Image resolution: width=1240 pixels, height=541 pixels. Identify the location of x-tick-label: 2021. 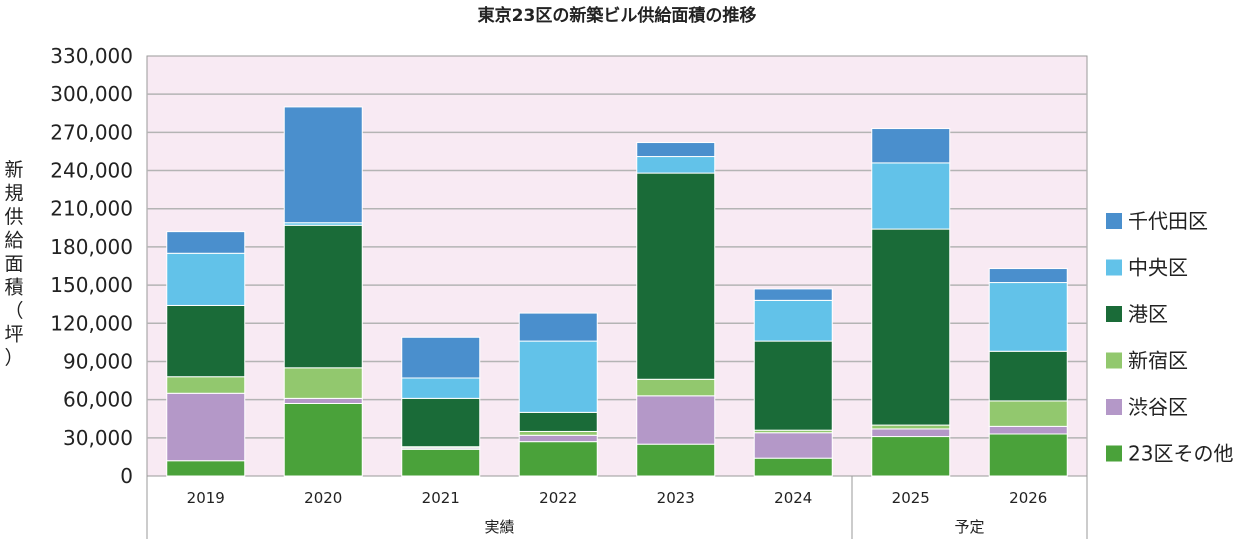
(441, 498).